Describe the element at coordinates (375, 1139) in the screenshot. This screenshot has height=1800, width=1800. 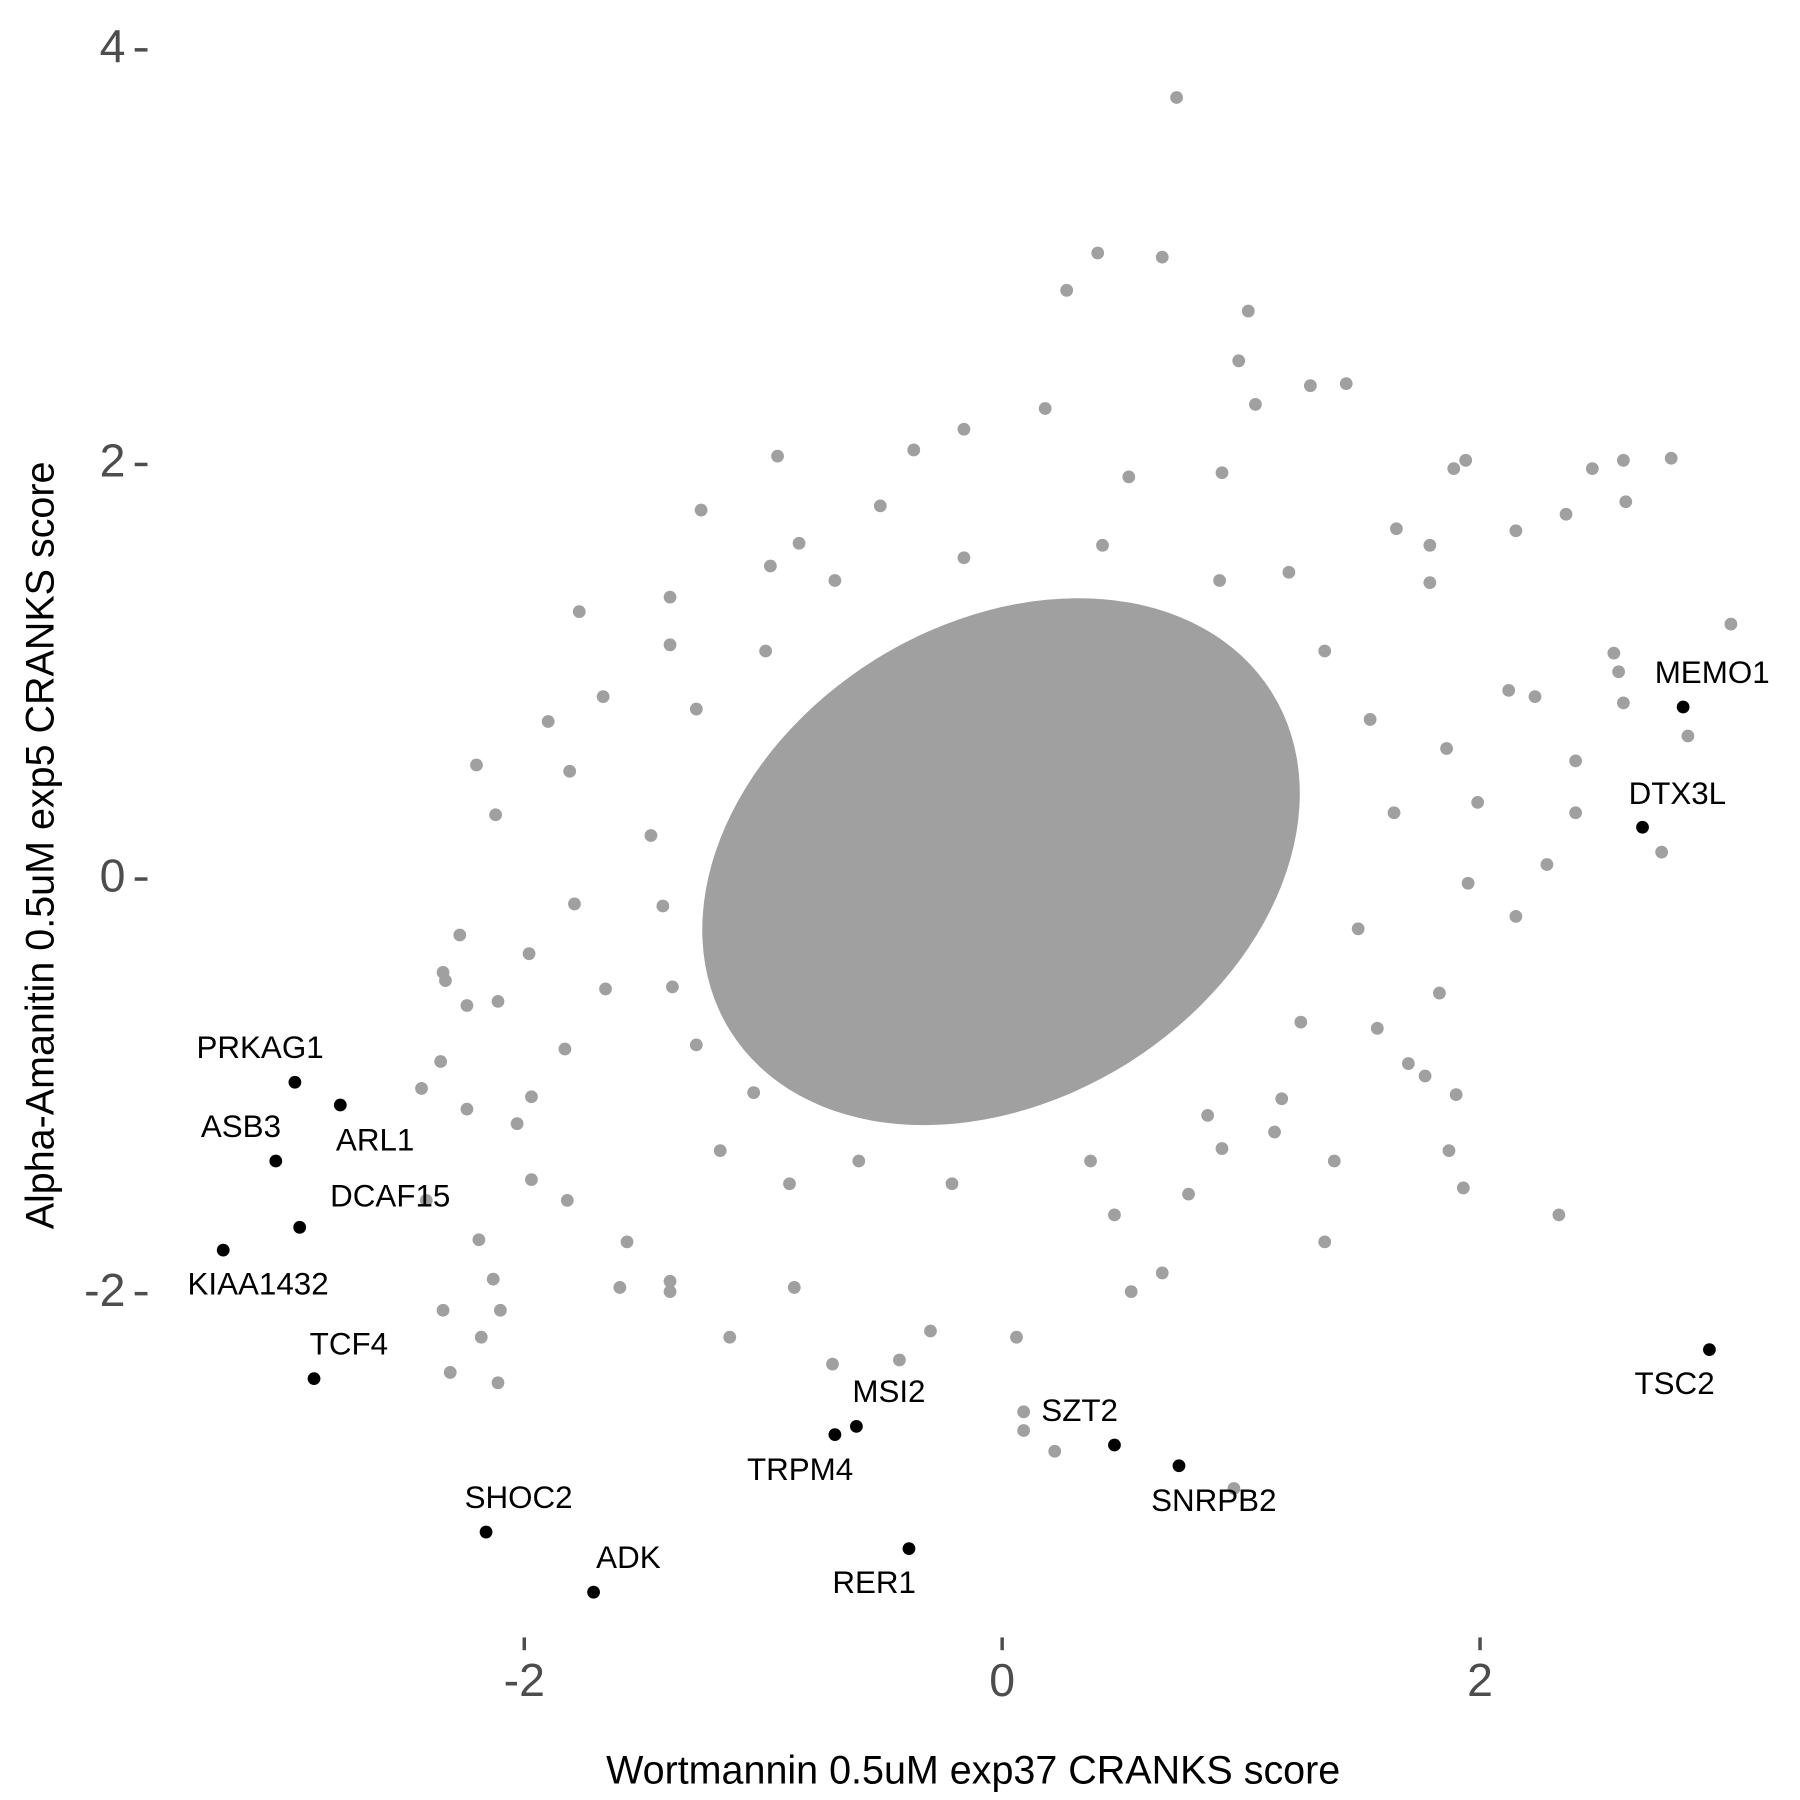
I see `point-label: ARL1` at that location.